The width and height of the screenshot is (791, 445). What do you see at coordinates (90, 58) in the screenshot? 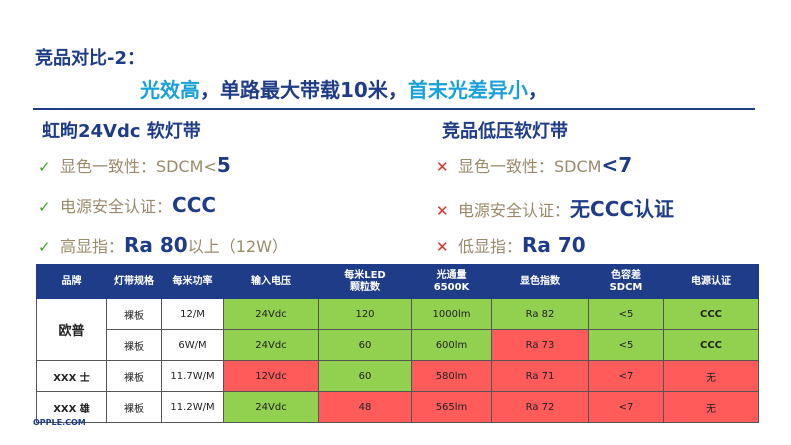
I see `page-title: 竞品对比-2：` at bounding box center [90, 58].